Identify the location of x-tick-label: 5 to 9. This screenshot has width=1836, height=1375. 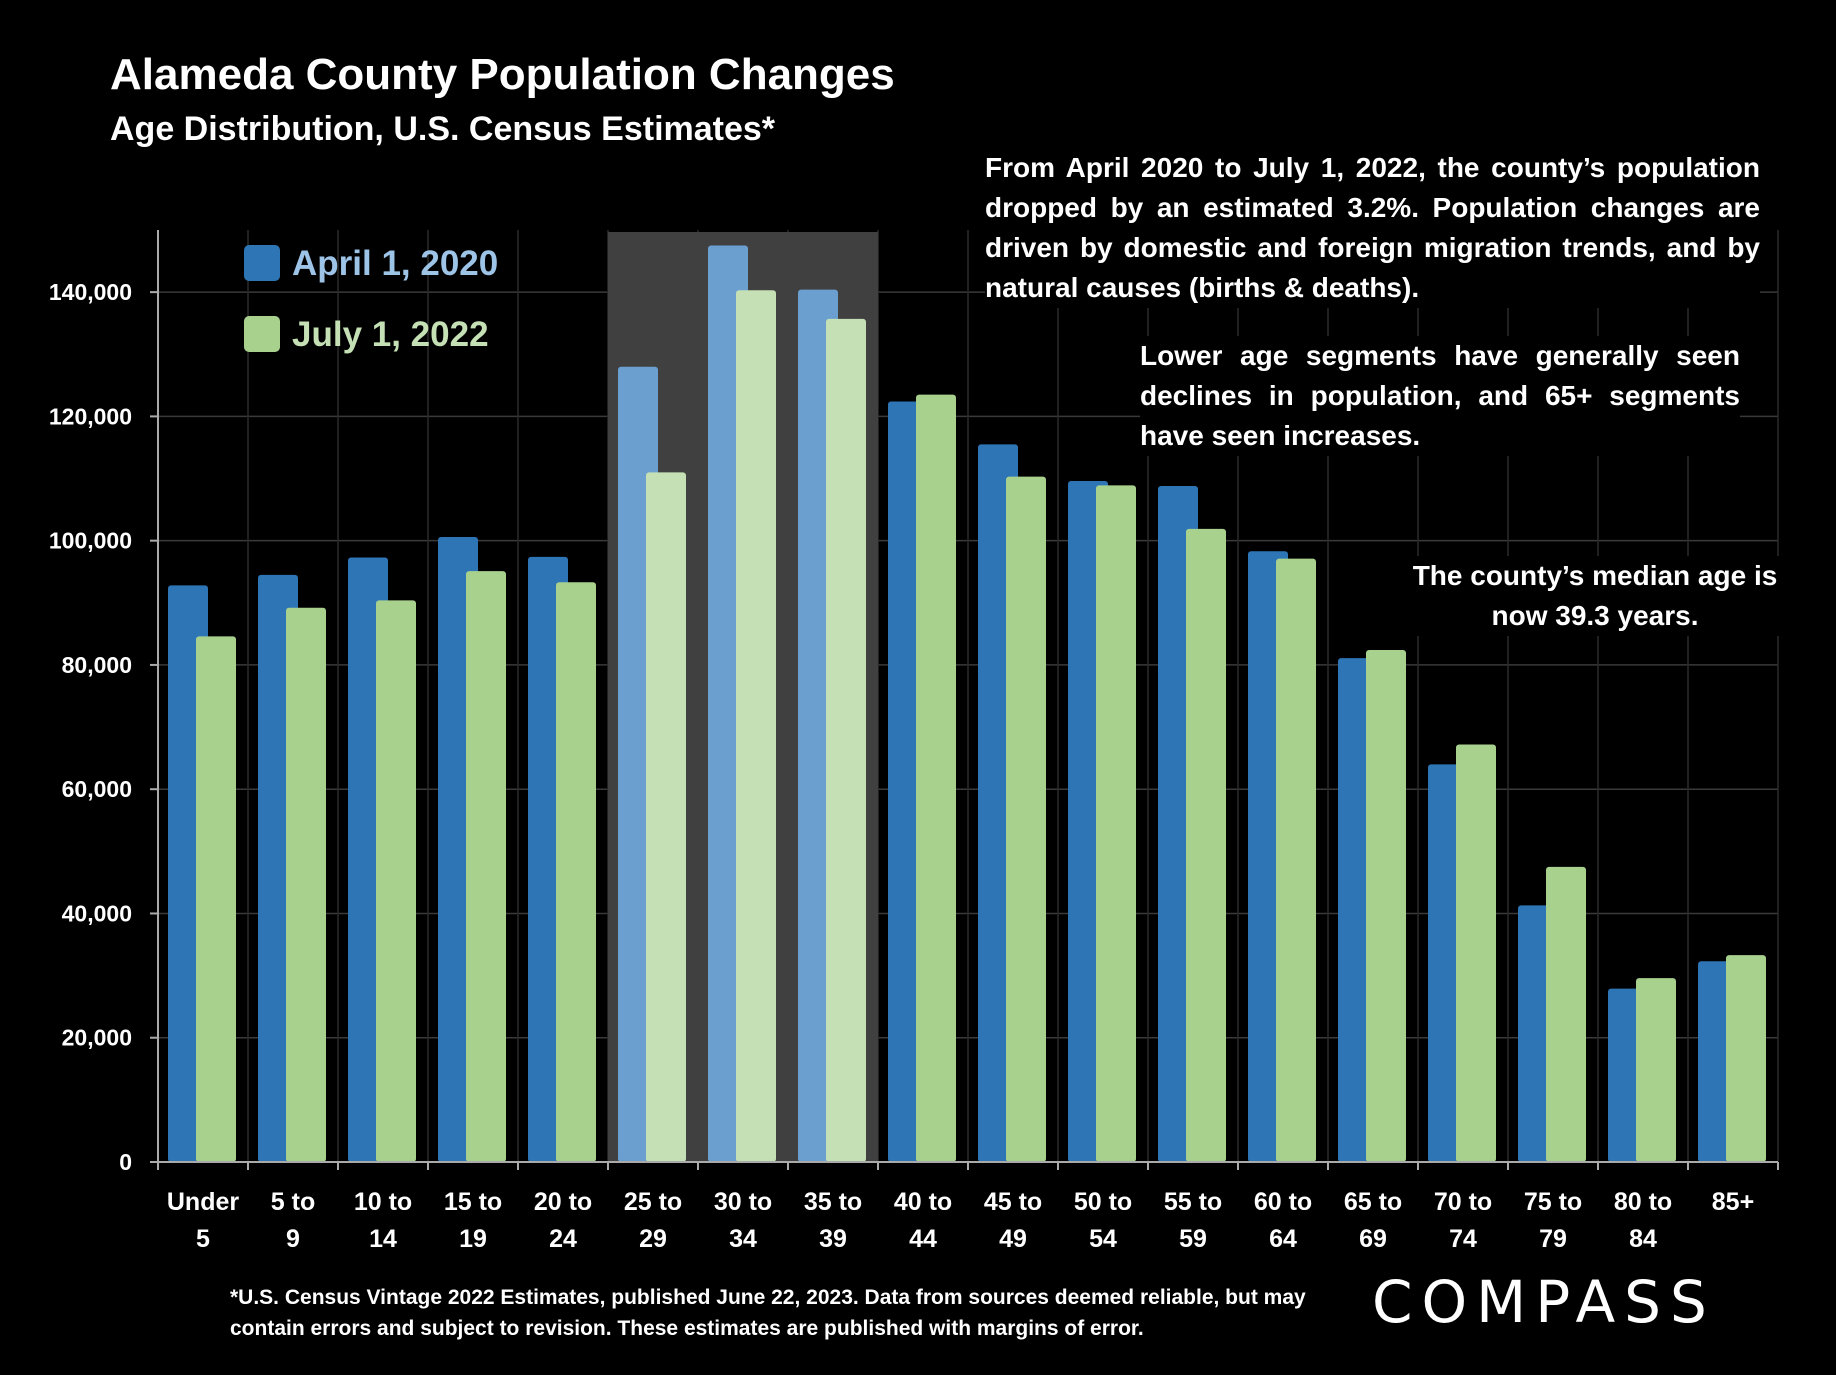
(293, 1220).